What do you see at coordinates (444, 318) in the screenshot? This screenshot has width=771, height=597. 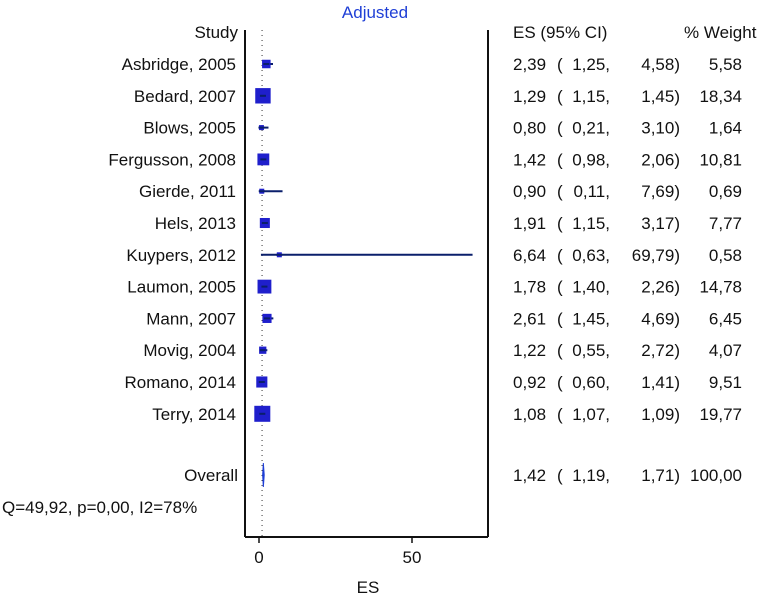 I see `study-row: Mann, 2007 2,61 (1,45, 4,69) 6,45` at bounding box center [444, 318].